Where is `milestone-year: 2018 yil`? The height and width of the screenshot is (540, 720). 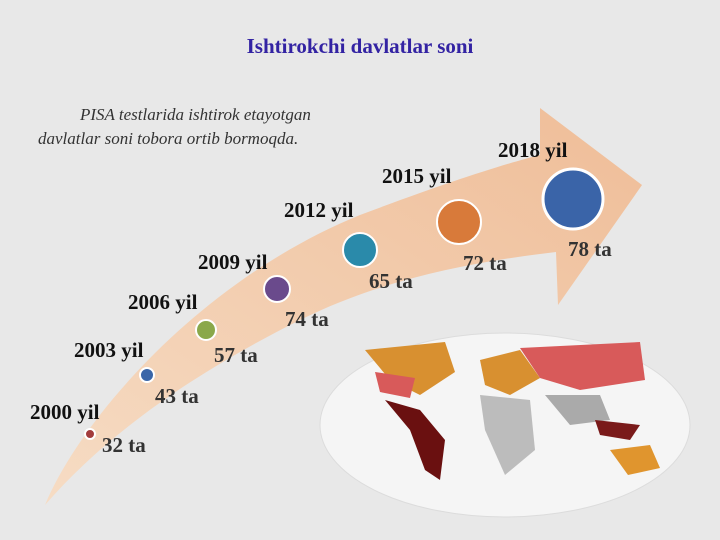 milestone-year: 2018 yil is located at coordinates (533, 150).